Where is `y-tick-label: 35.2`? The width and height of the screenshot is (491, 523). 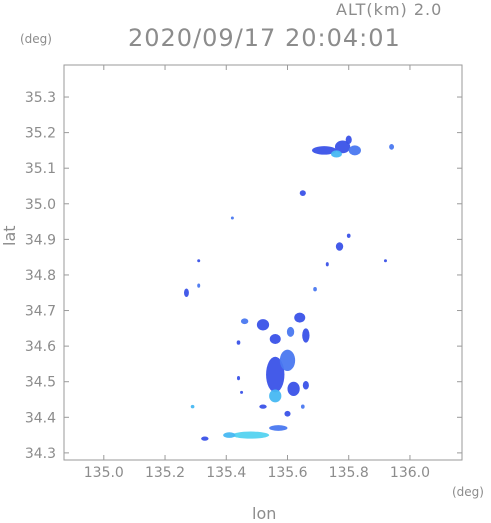 y-tick-label: 35.2 is located at coordinates (40, 134).